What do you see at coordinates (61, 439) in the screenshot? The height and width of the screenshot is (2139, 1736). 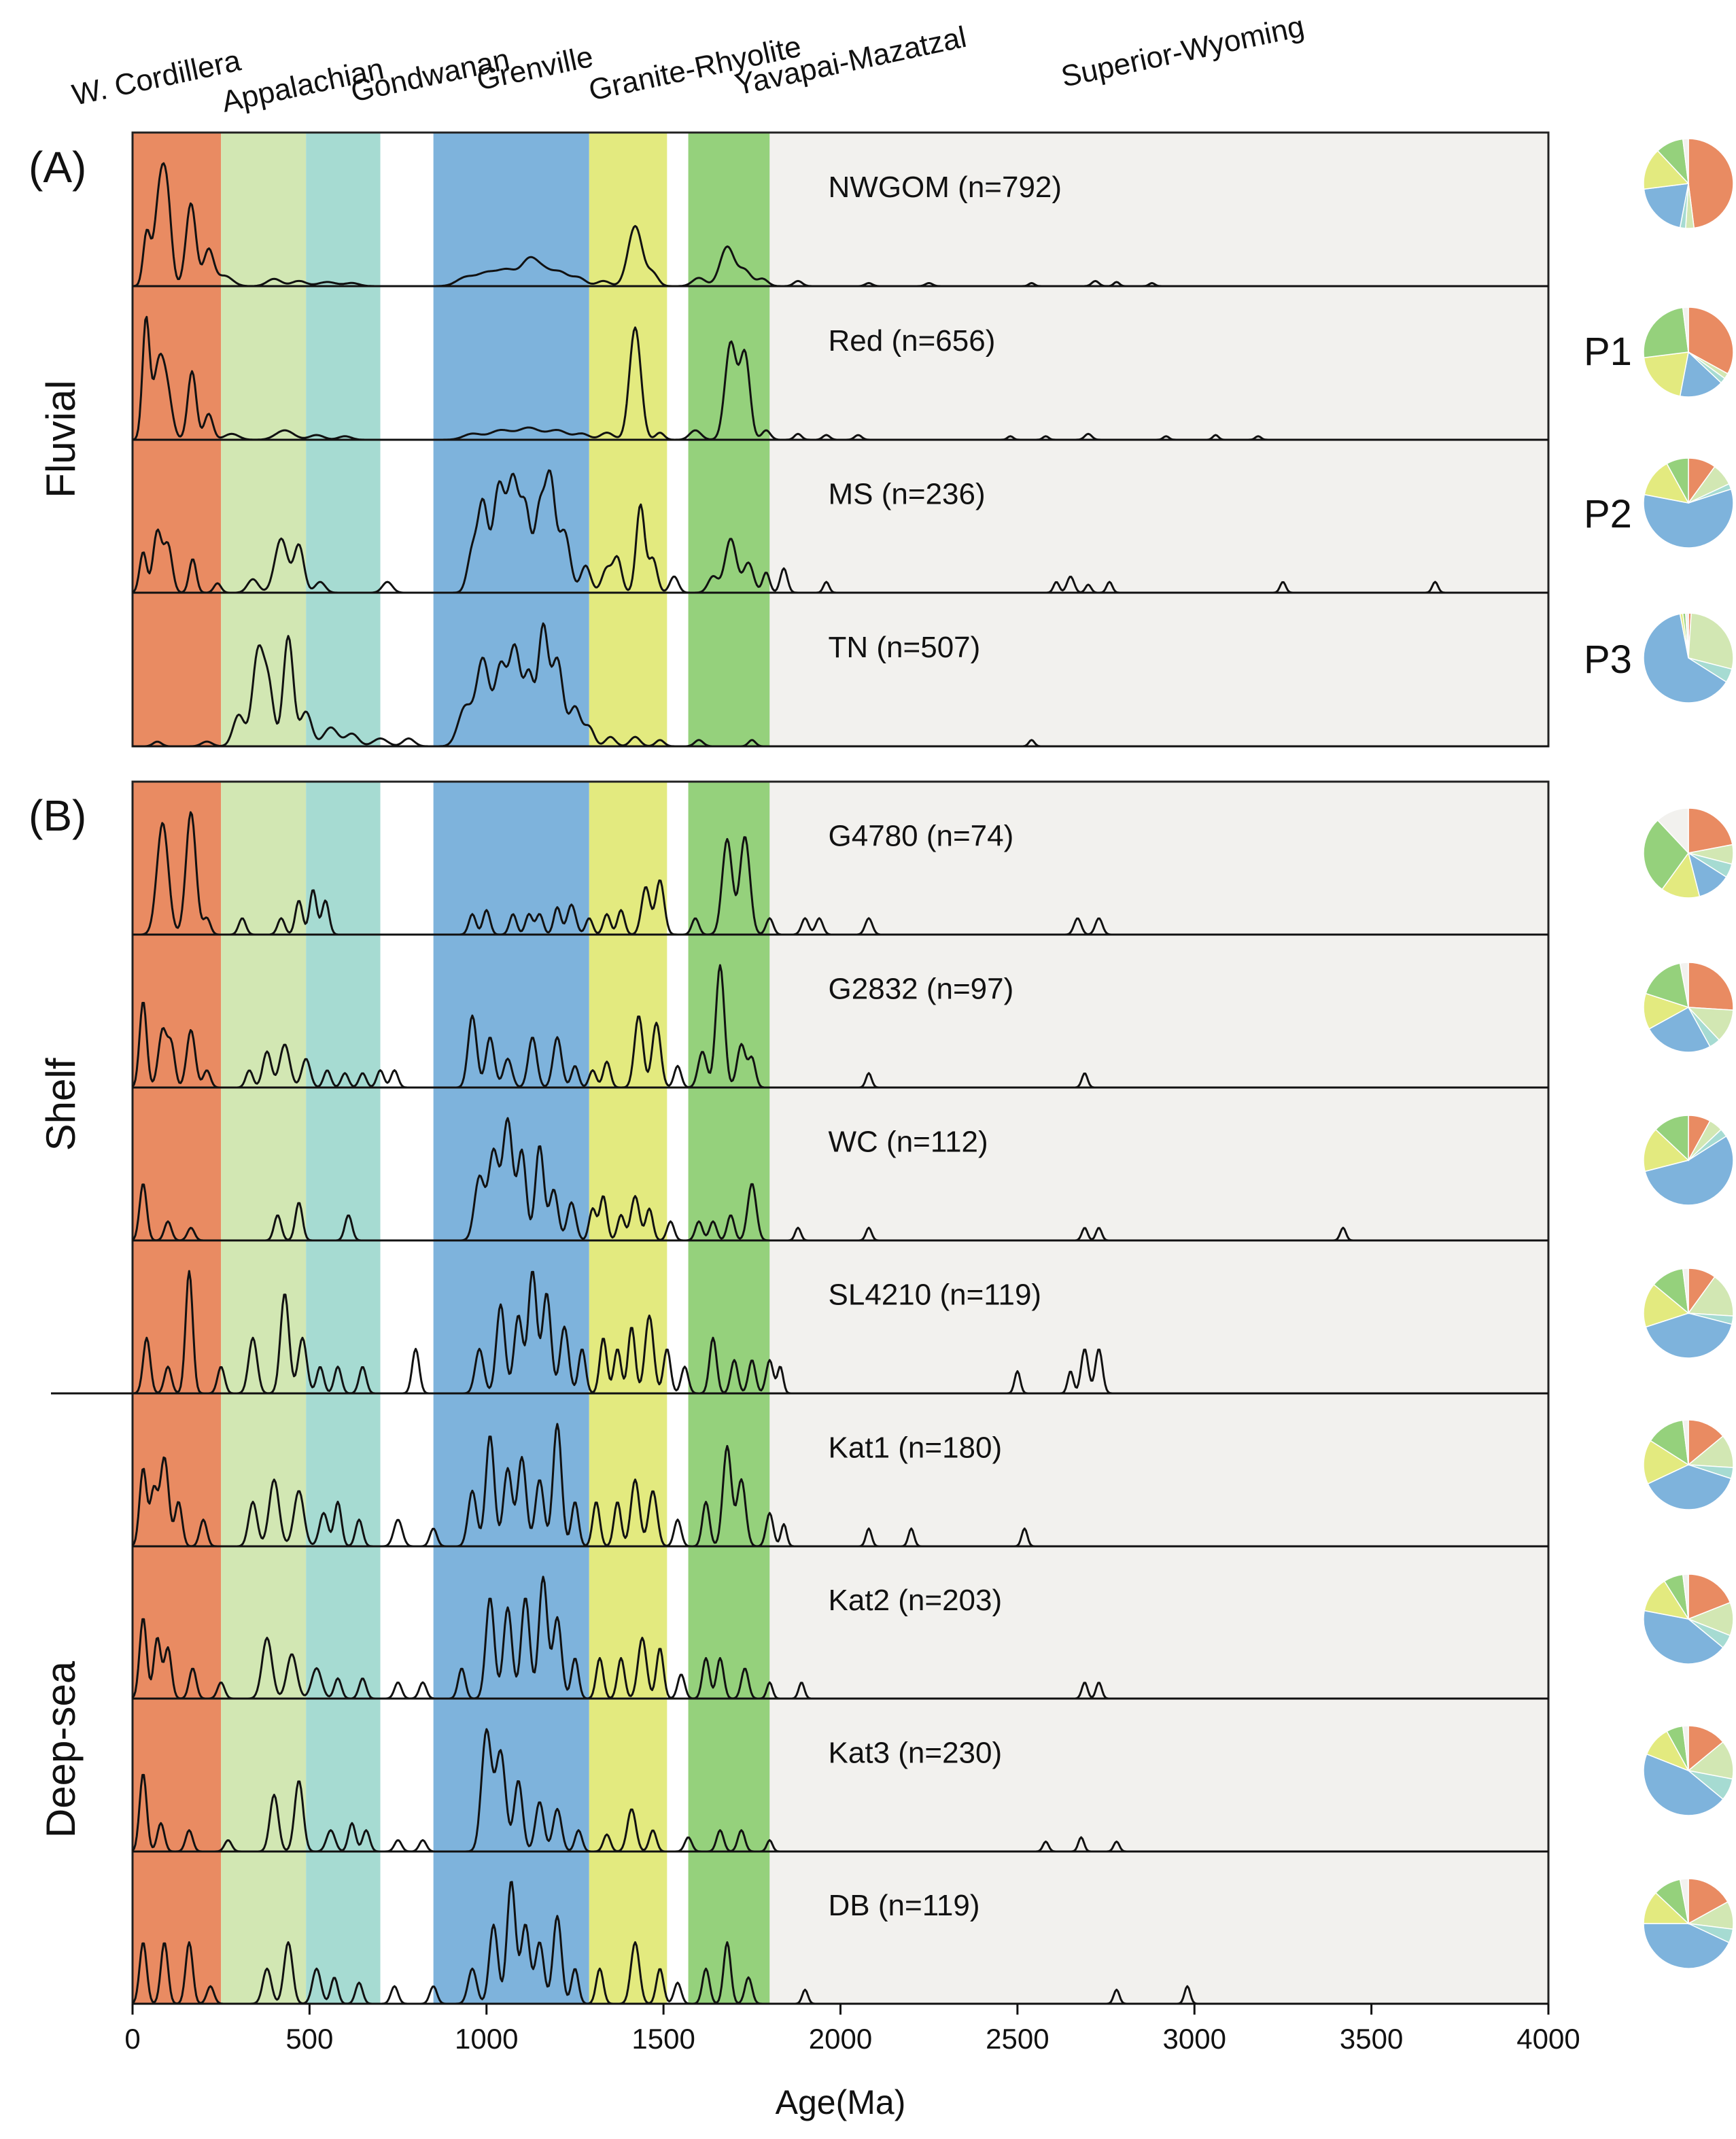 I see `group-label-fluvial: Fluvial` at bounding box center [61, 439].